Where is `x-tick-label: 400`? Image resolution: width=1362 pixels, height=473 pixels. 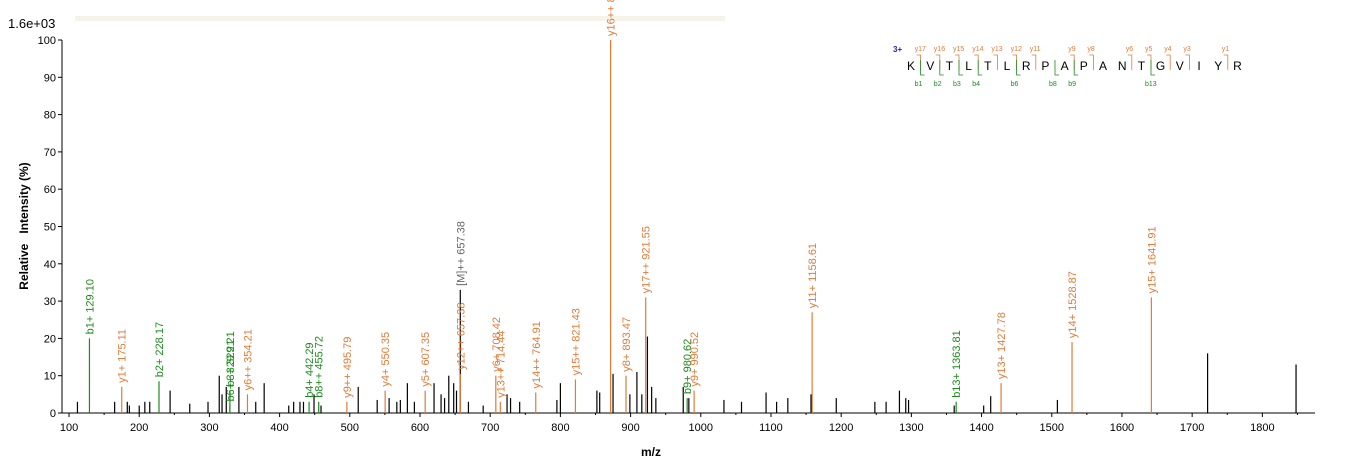 x-tick-label: 400 is located at coordinates (279, 428).